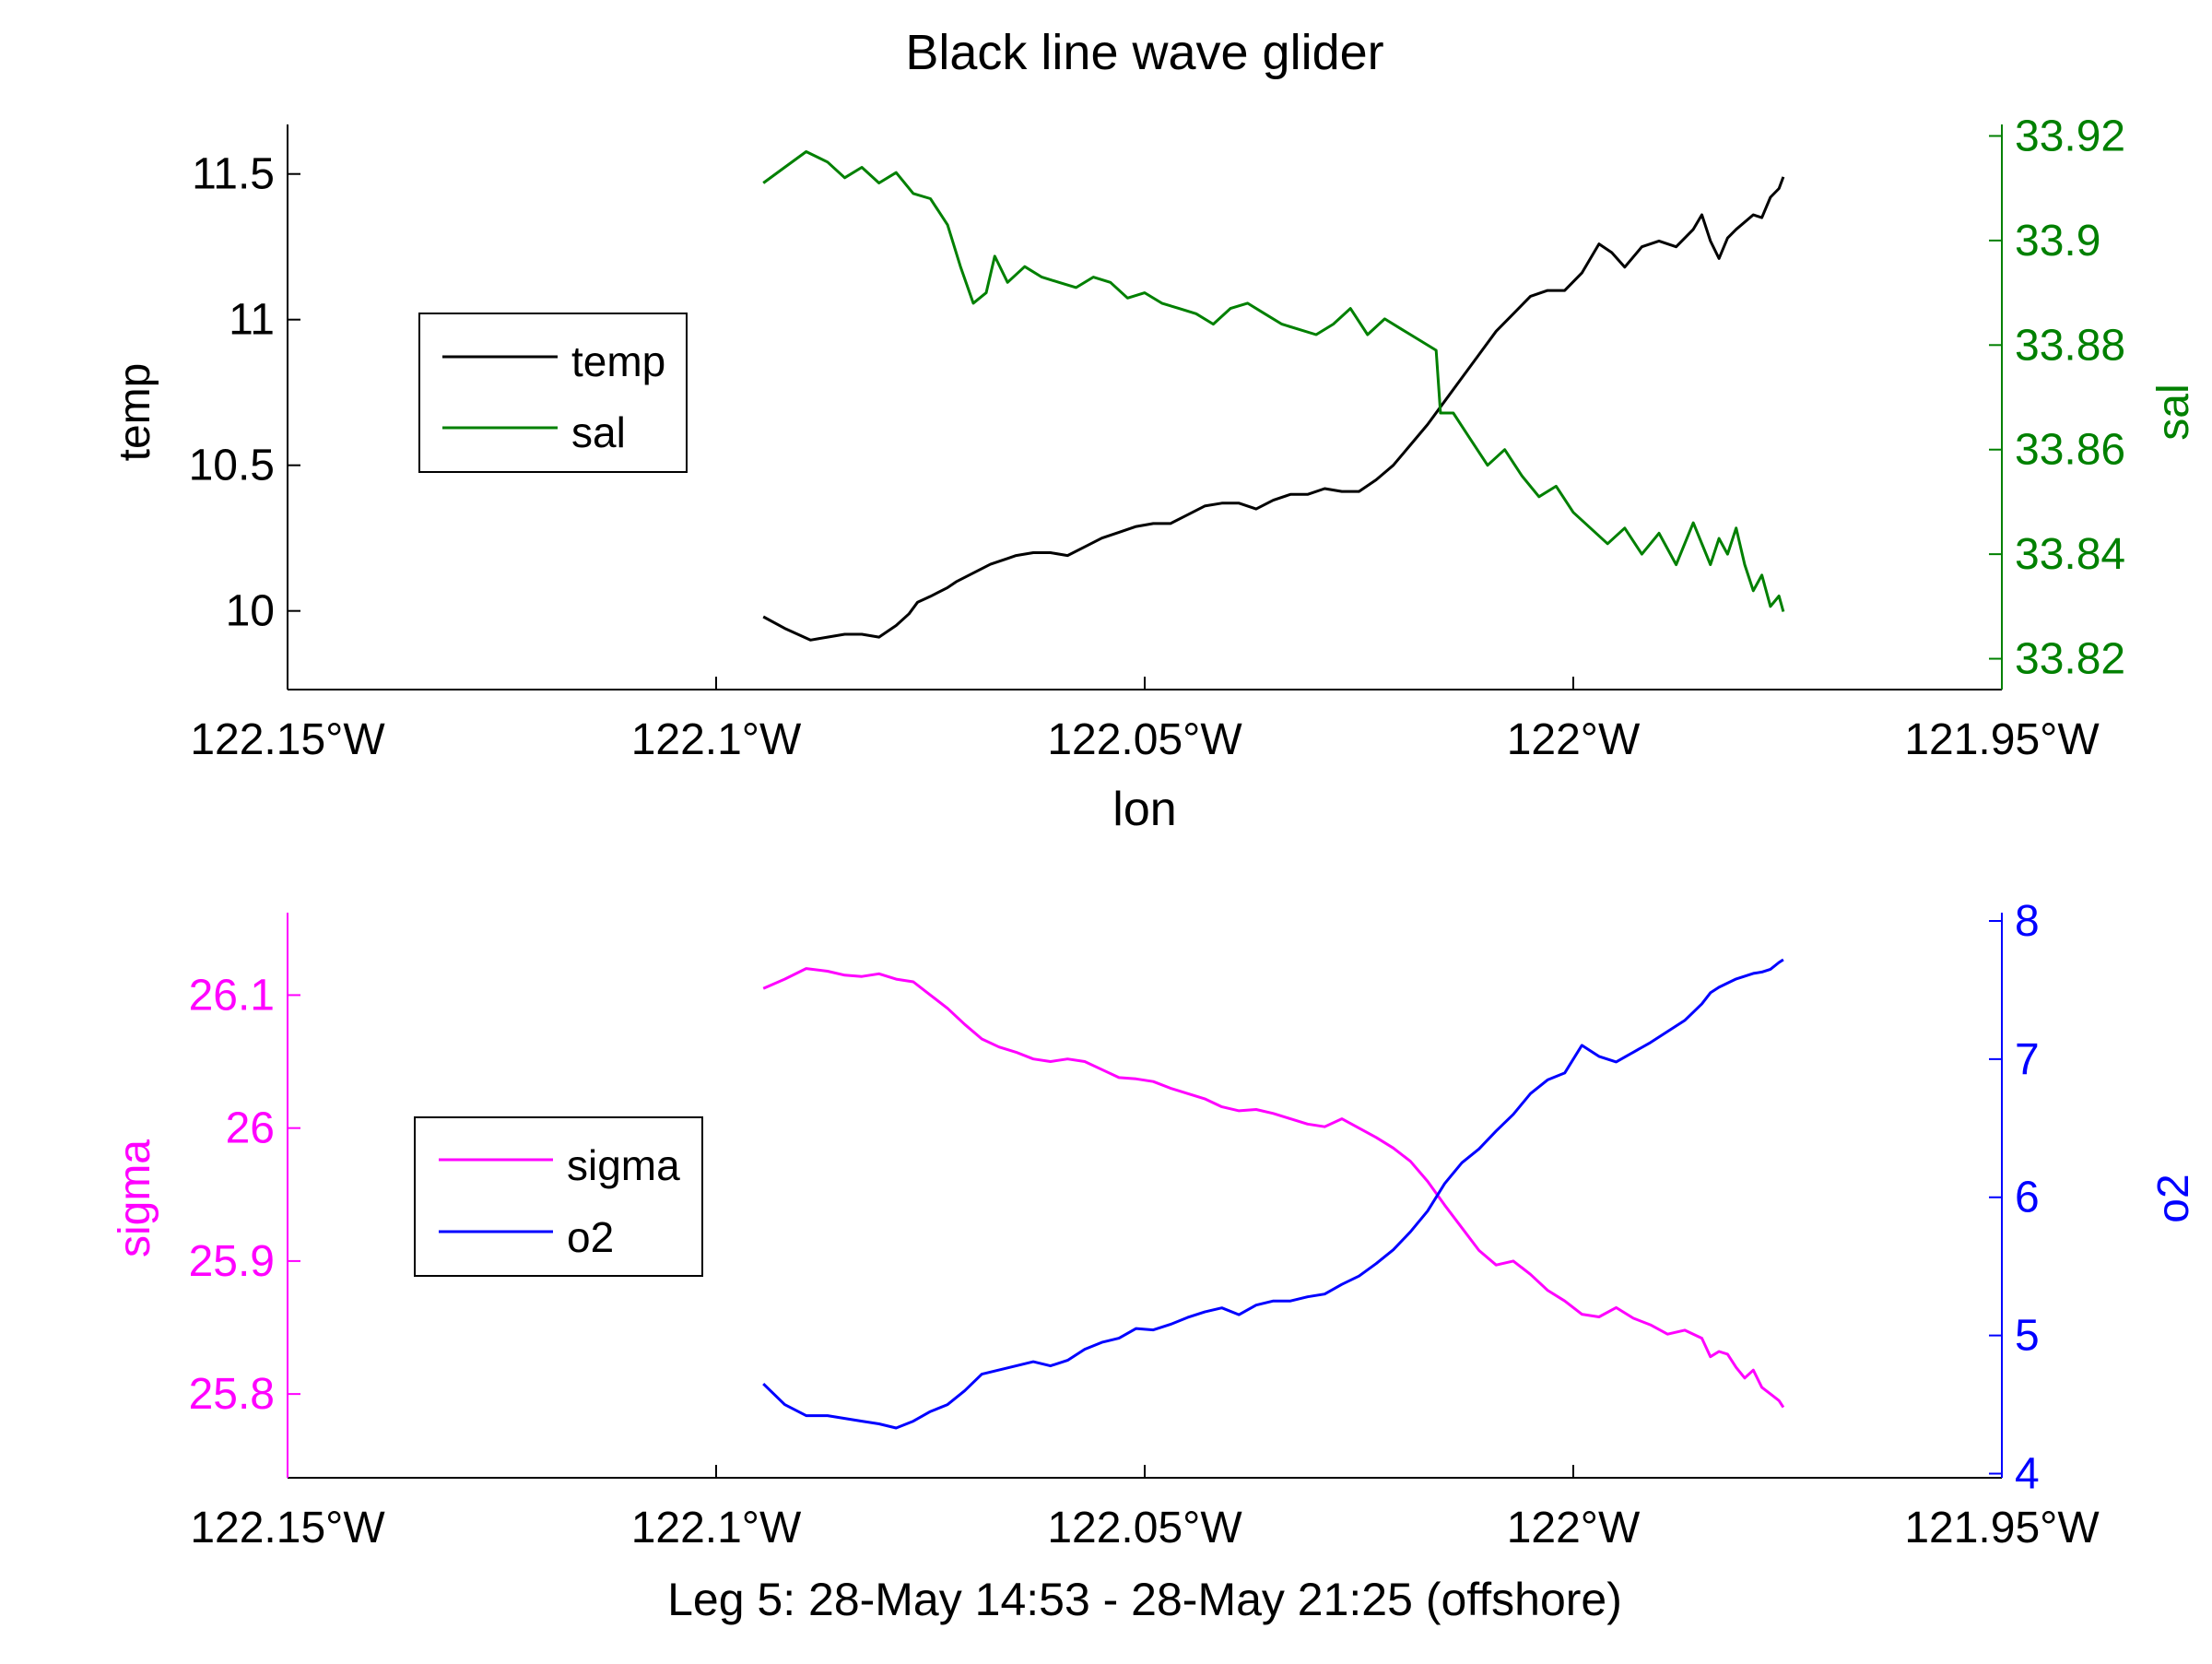 This screenshot has width=2212, height=1664. What do you see at coordinates (2070, 659) in the screenshot?
I see `right-tick-label: 33.82` at bounding box center [2070, 659].